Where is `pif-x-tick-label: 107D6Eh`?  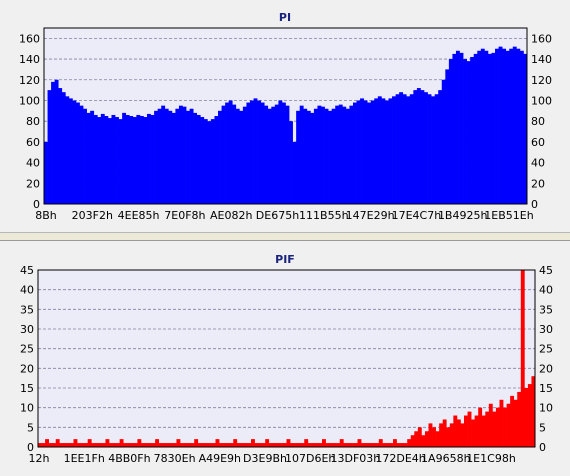
pif-x-tick-label: 107D6Eh is located at coordinates (310, 458).